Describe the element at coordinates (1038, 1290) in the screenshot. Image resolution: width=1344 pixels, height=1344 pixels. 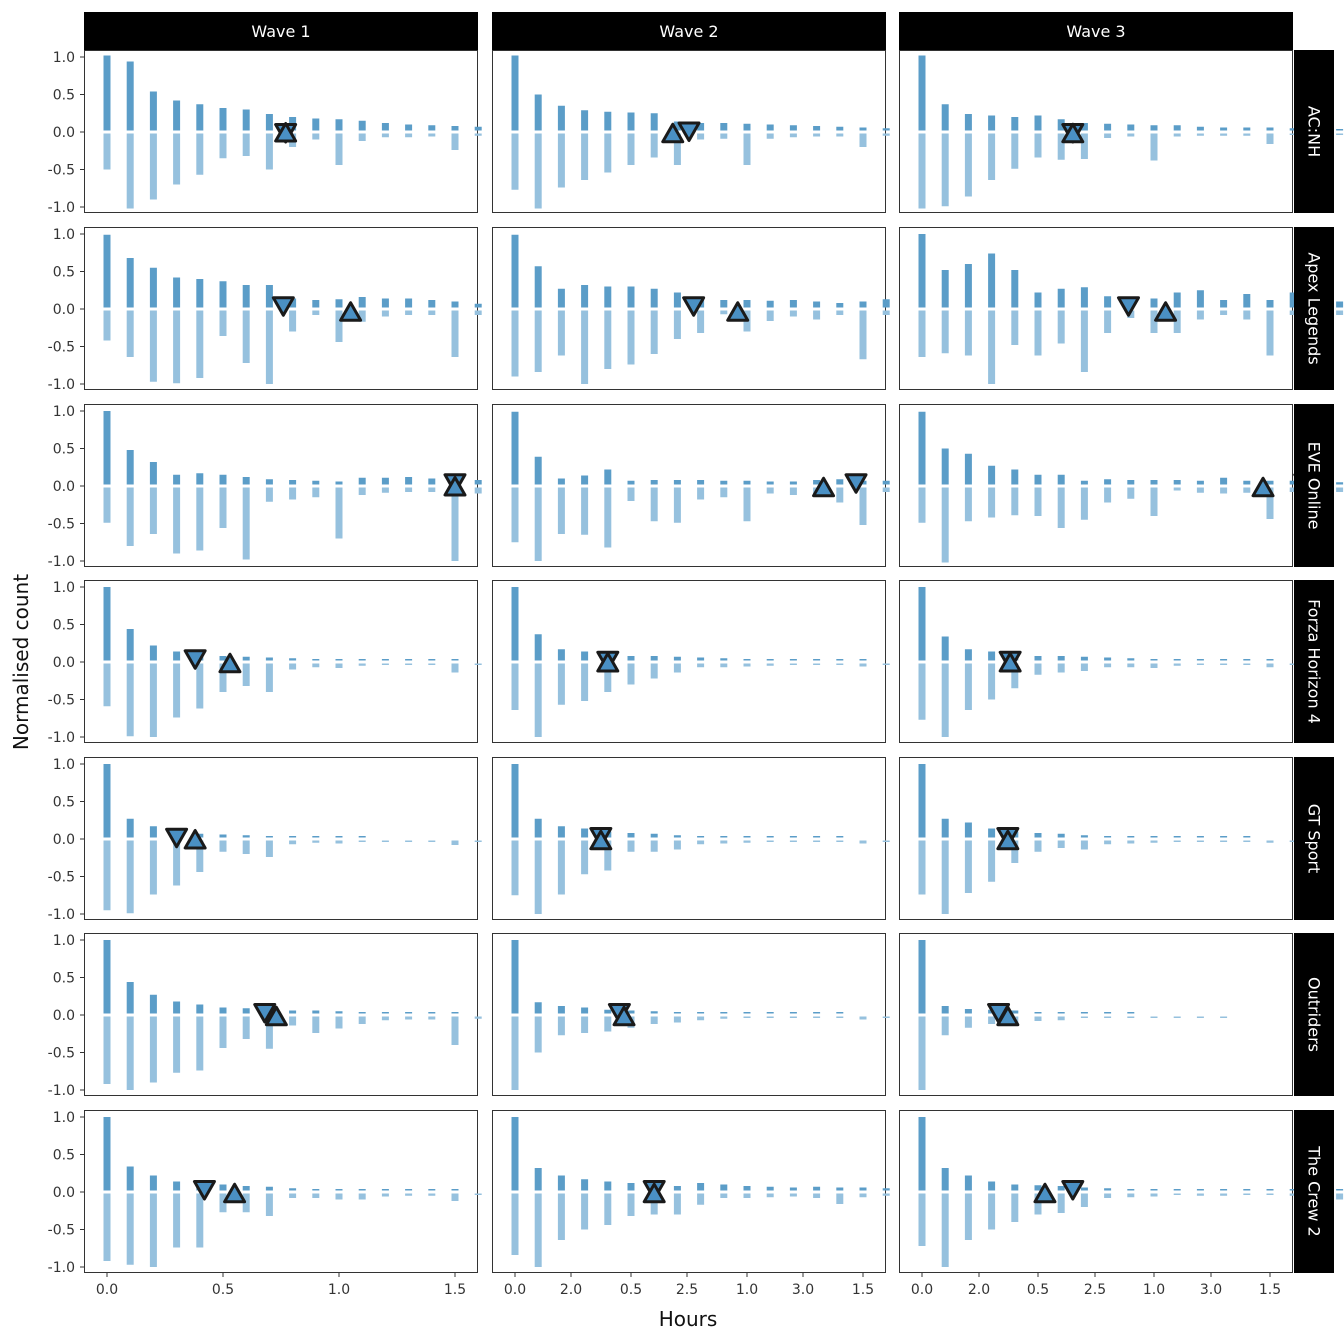
I see `x-tick-label: 0.5` at that location.